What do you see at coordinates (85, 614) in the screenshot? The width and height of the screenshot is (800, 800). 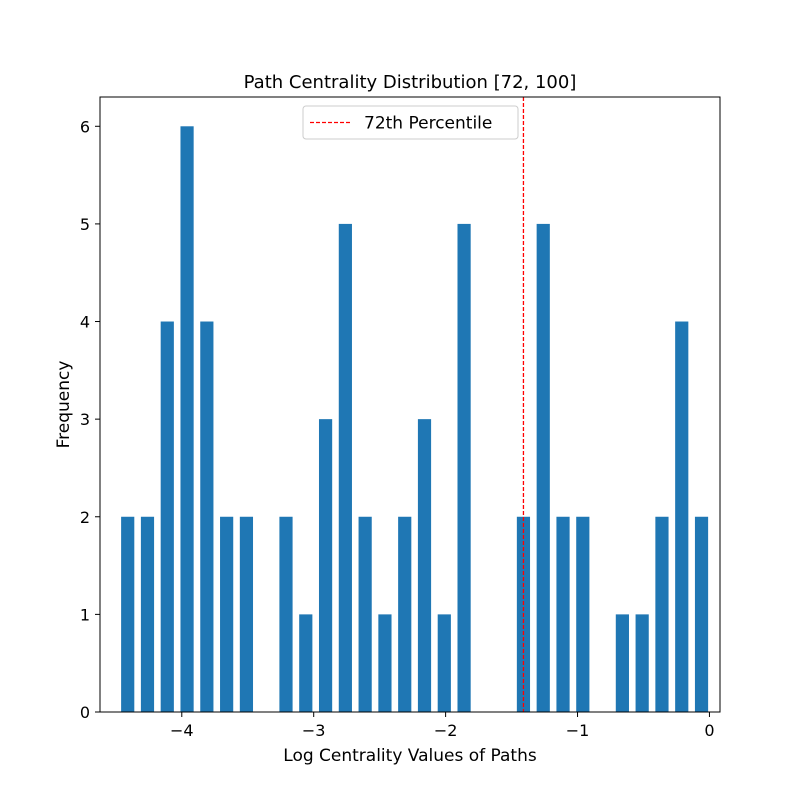 I see `y-tick-label-1: 1` at bounding box center [85, 614].